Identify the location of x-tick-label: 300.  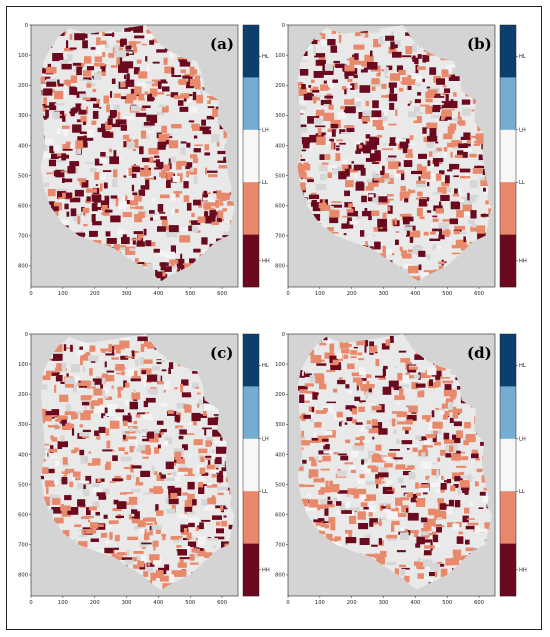
(127, 294).